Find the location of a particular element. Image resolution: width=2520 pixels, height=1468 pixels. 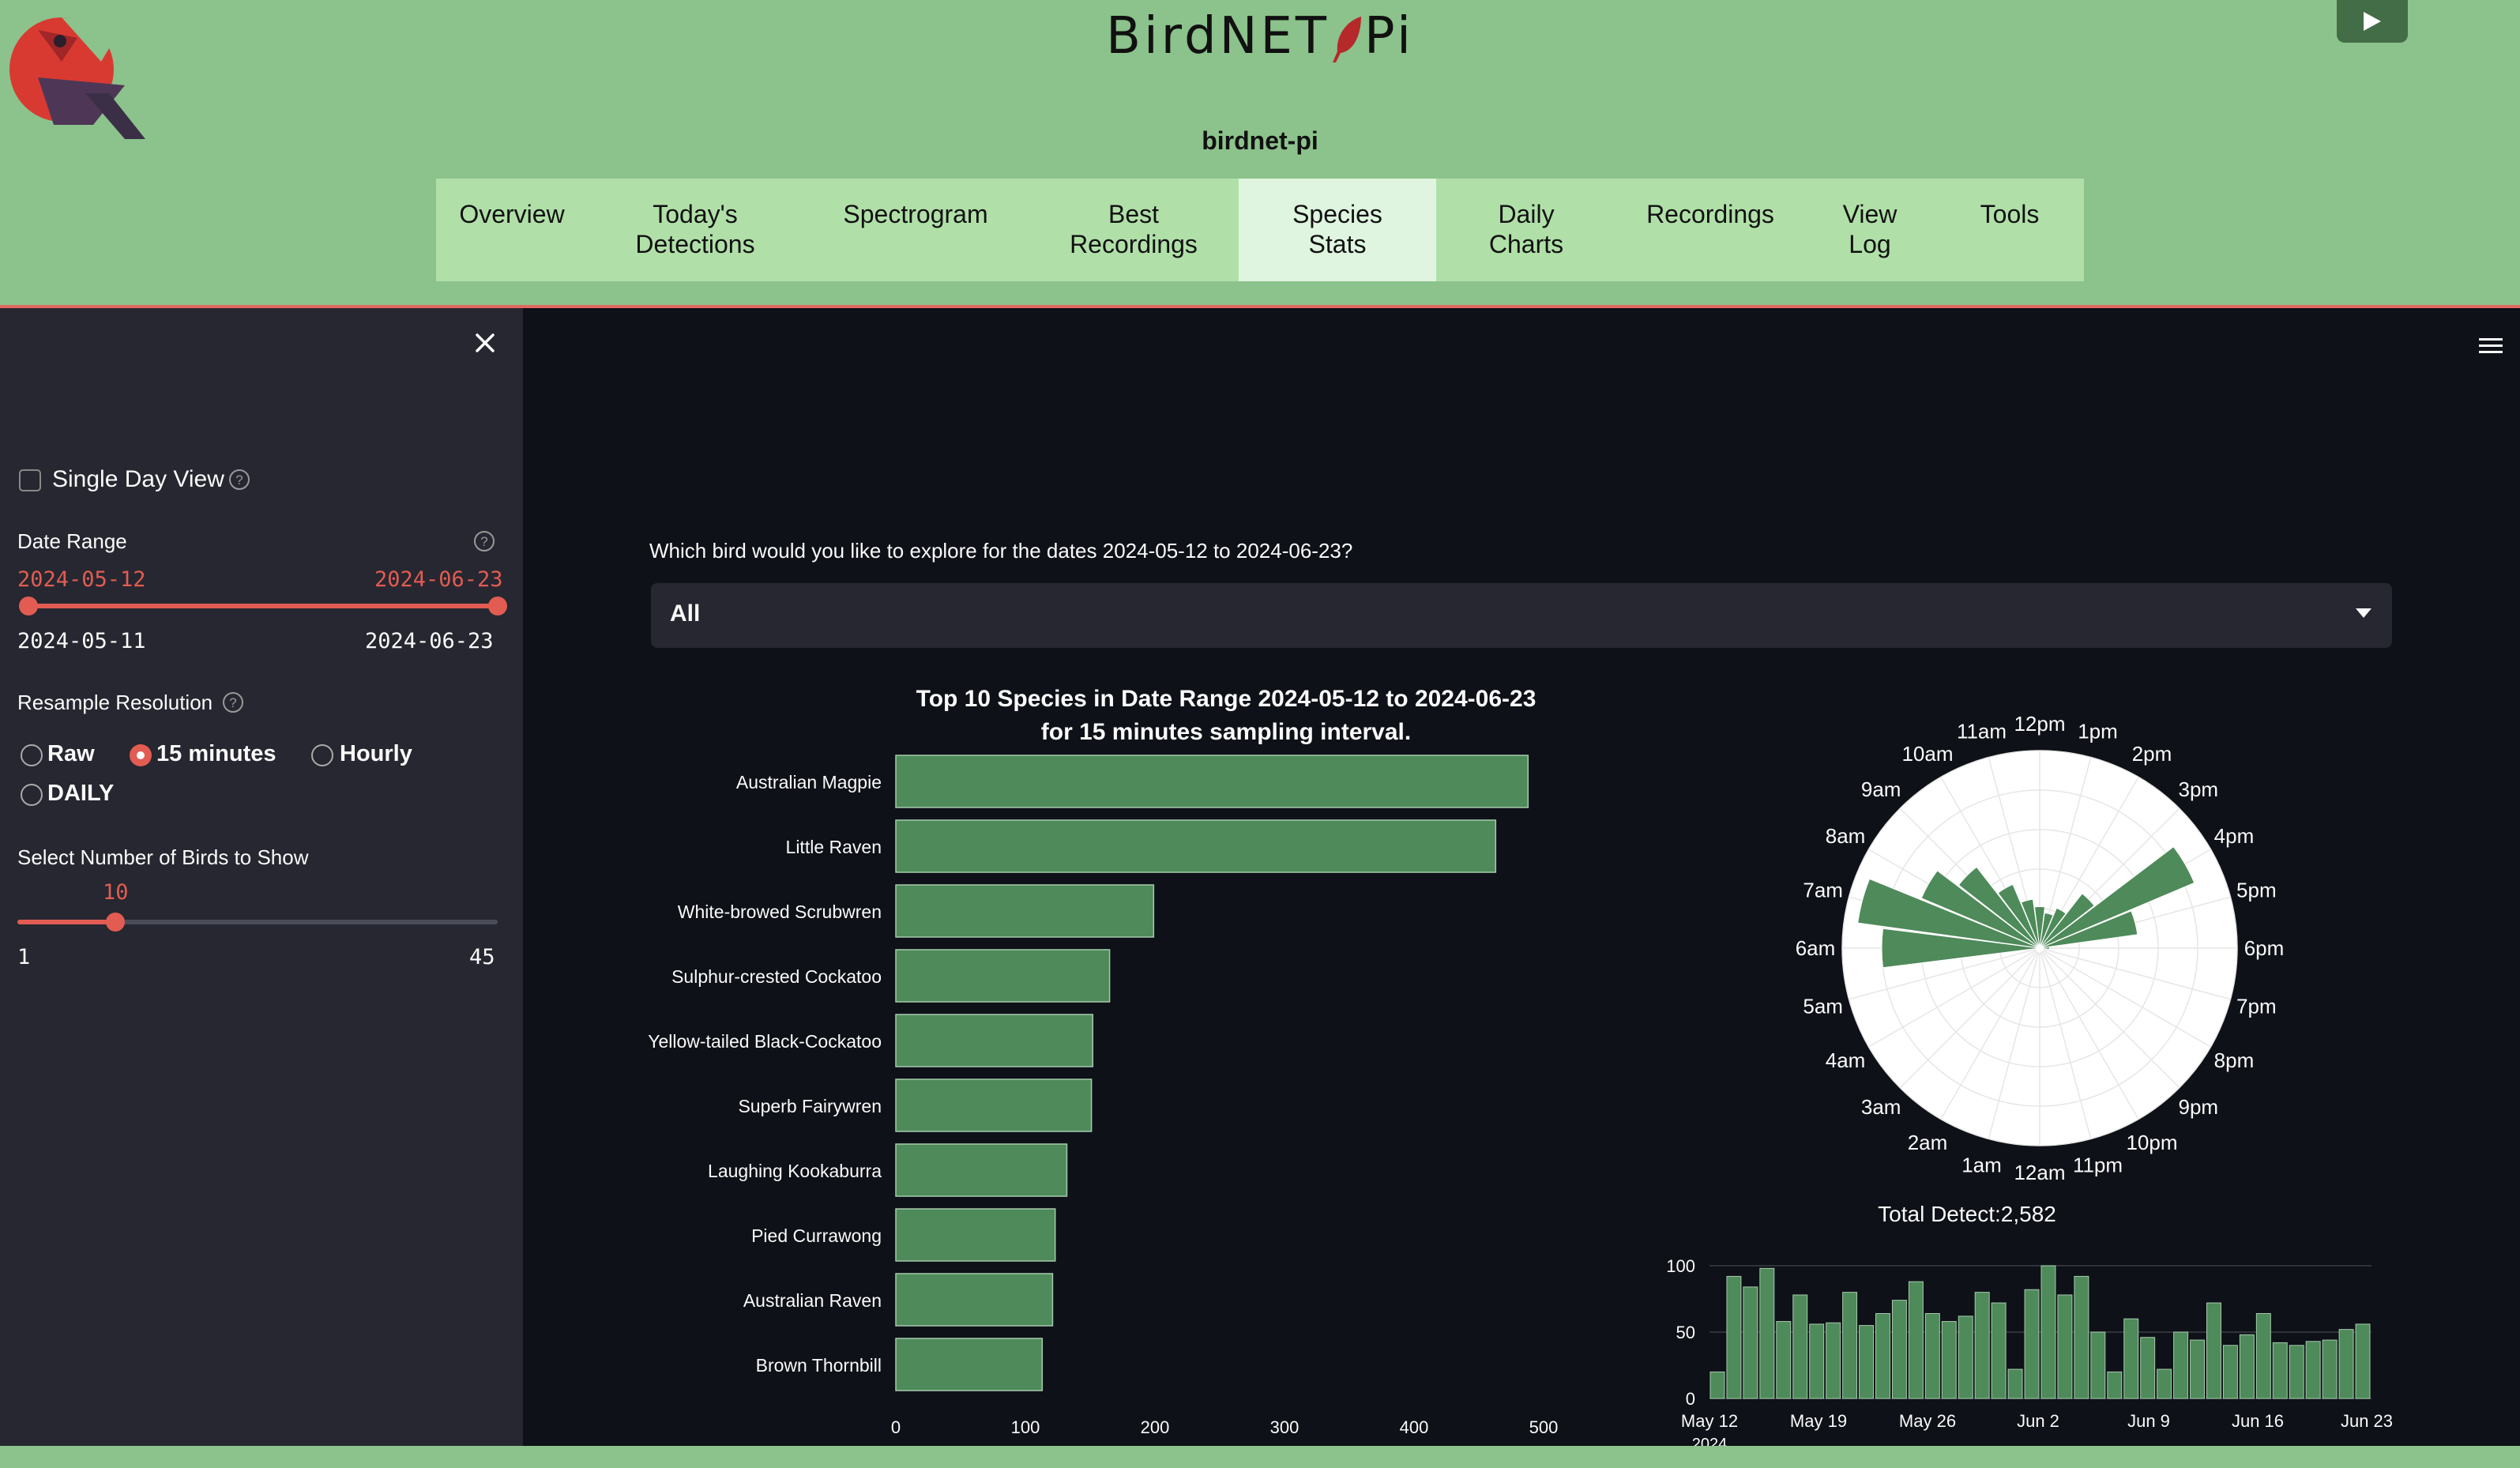

tab-todays-detections: Today's Detections is located at coordinates (695, 230).